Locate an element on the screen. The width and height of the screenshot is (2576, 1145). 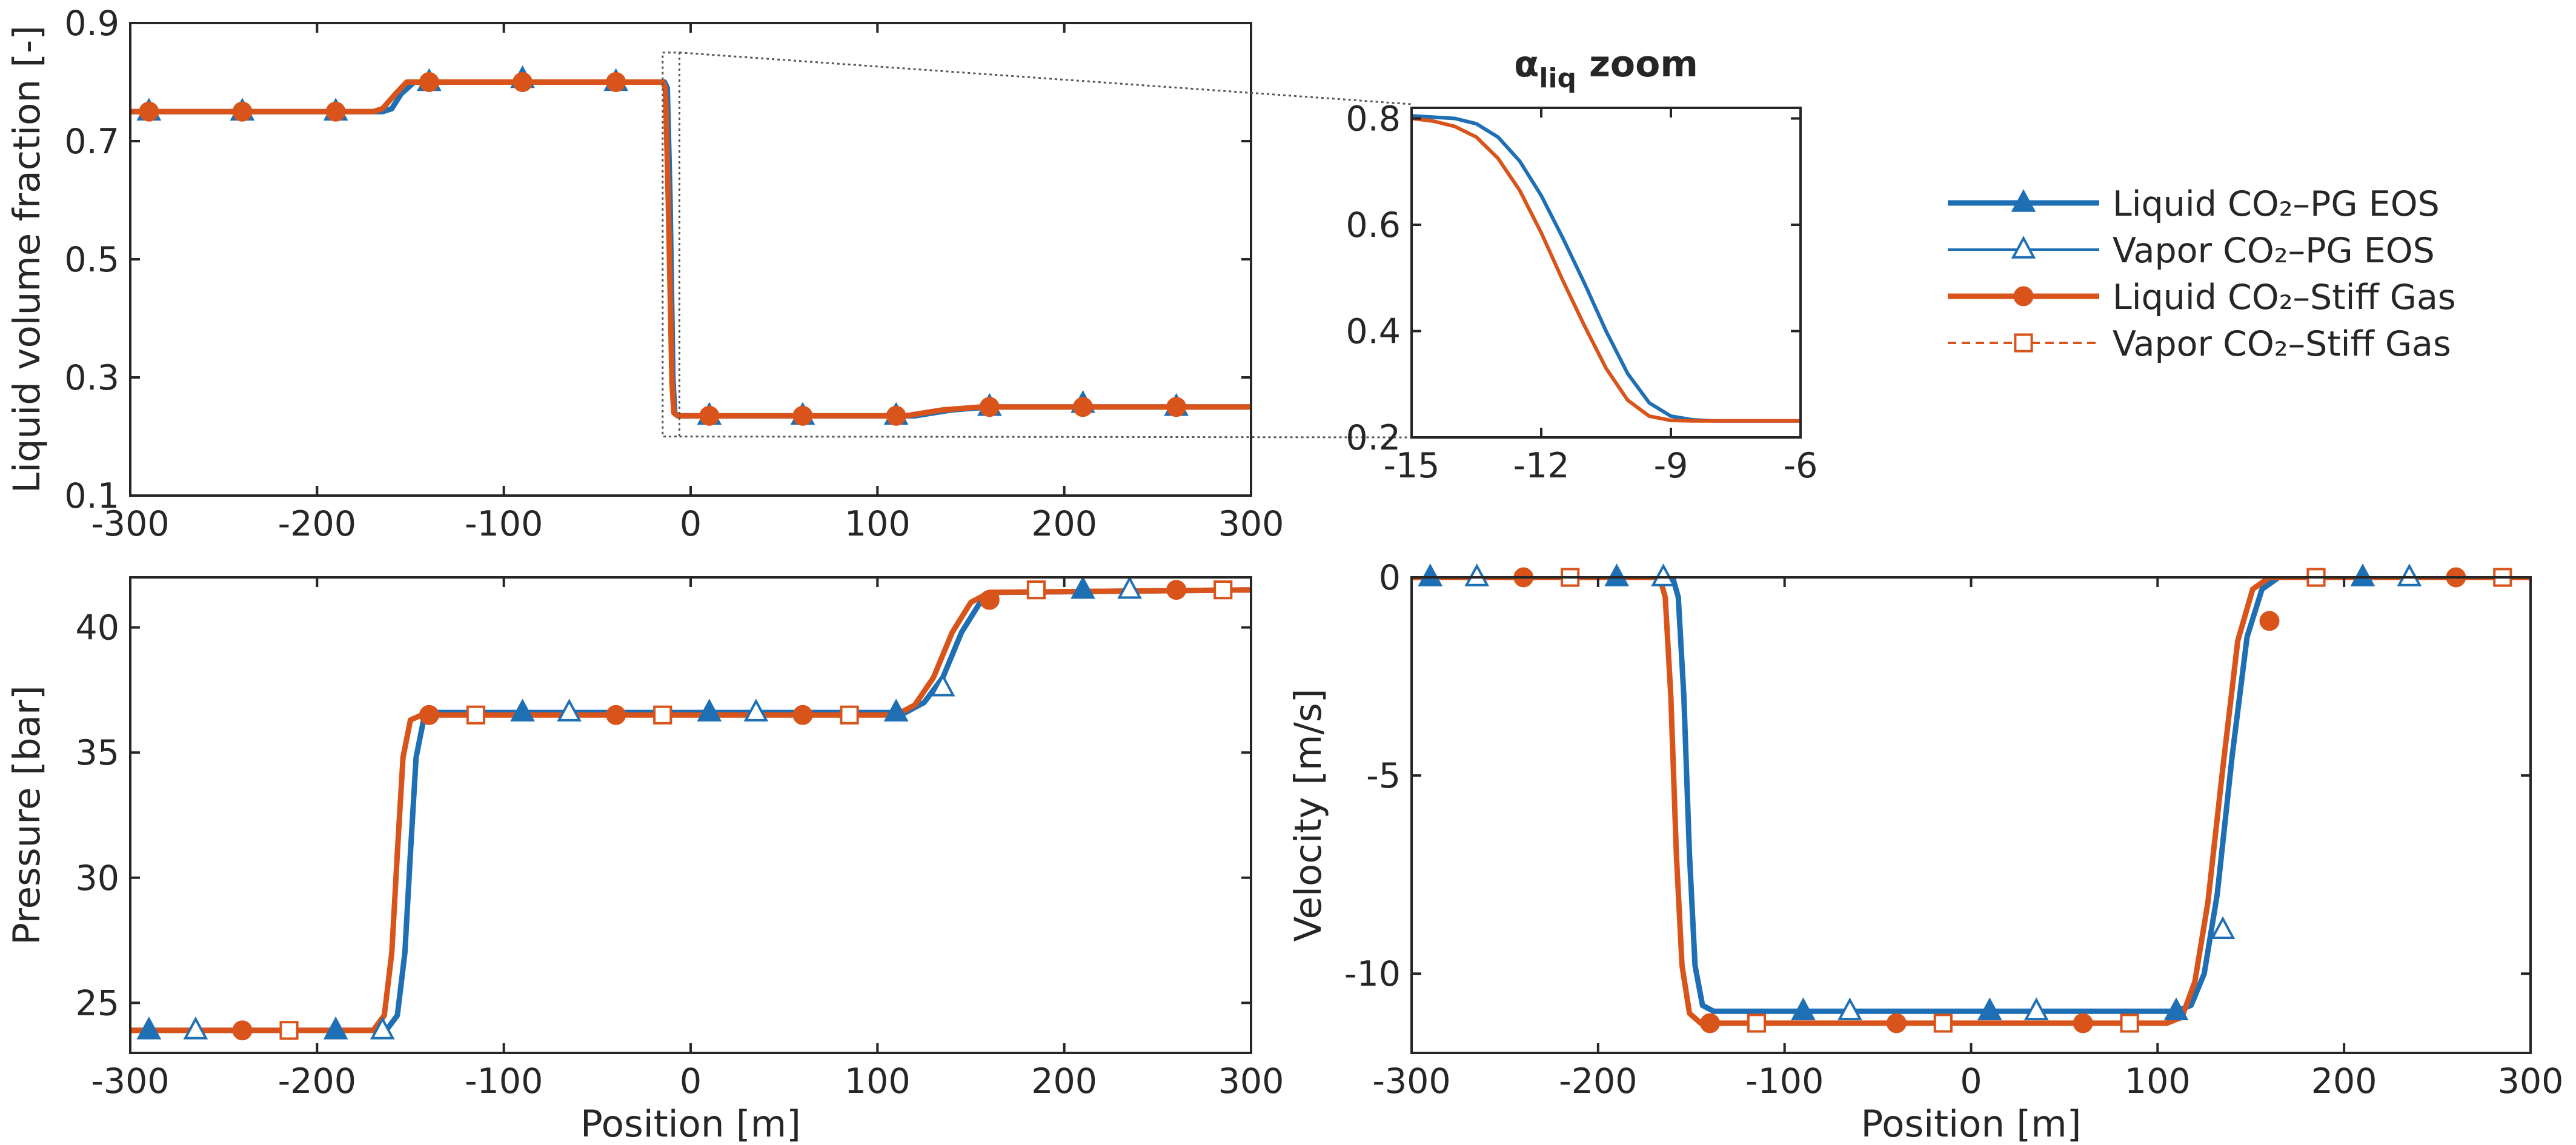
y-tick-label: 0.4 is located at coordinates (1373, 332).